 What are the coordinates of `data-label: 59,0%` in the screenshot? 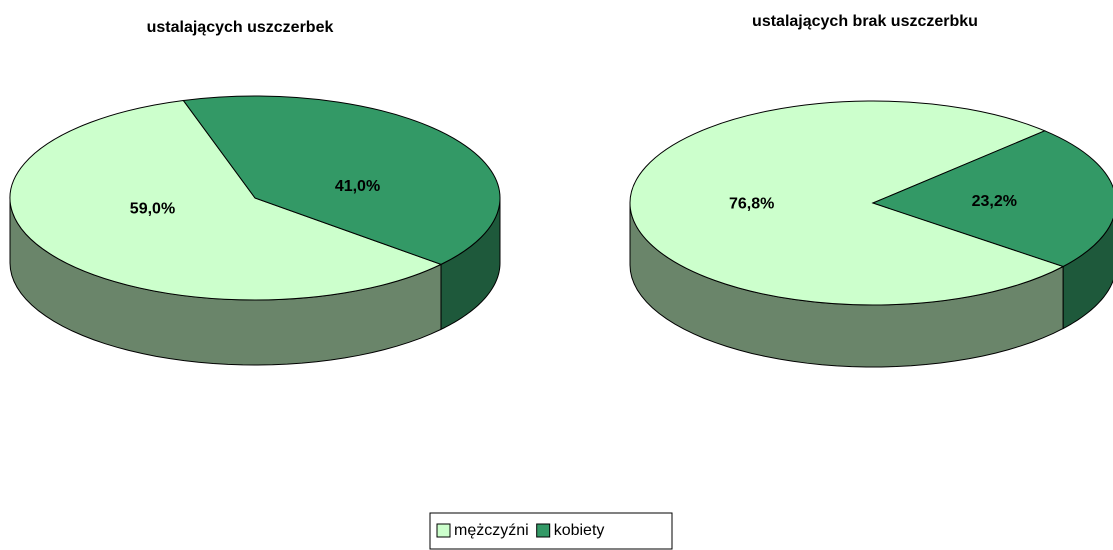 It's located at (152, 208).